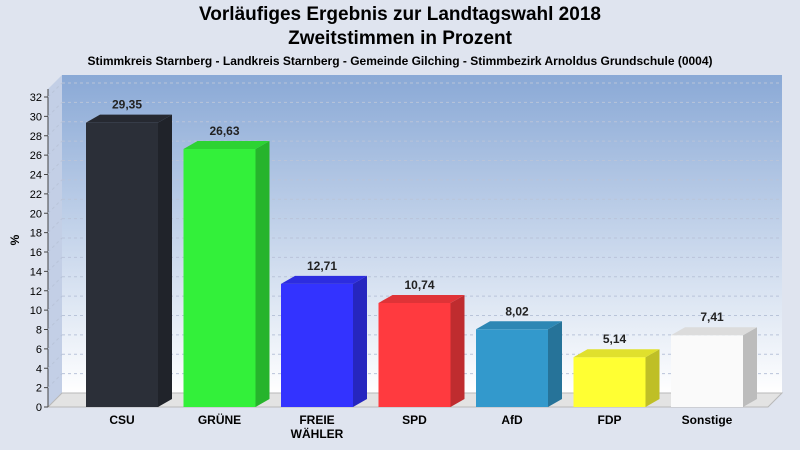 Image resolution: width=800 pixels, height=450 pixels. What do you see at coordinates (712, 317) in the screenshot?
I see `bar-value-label: 7,41` at bounding box center [712, 317].